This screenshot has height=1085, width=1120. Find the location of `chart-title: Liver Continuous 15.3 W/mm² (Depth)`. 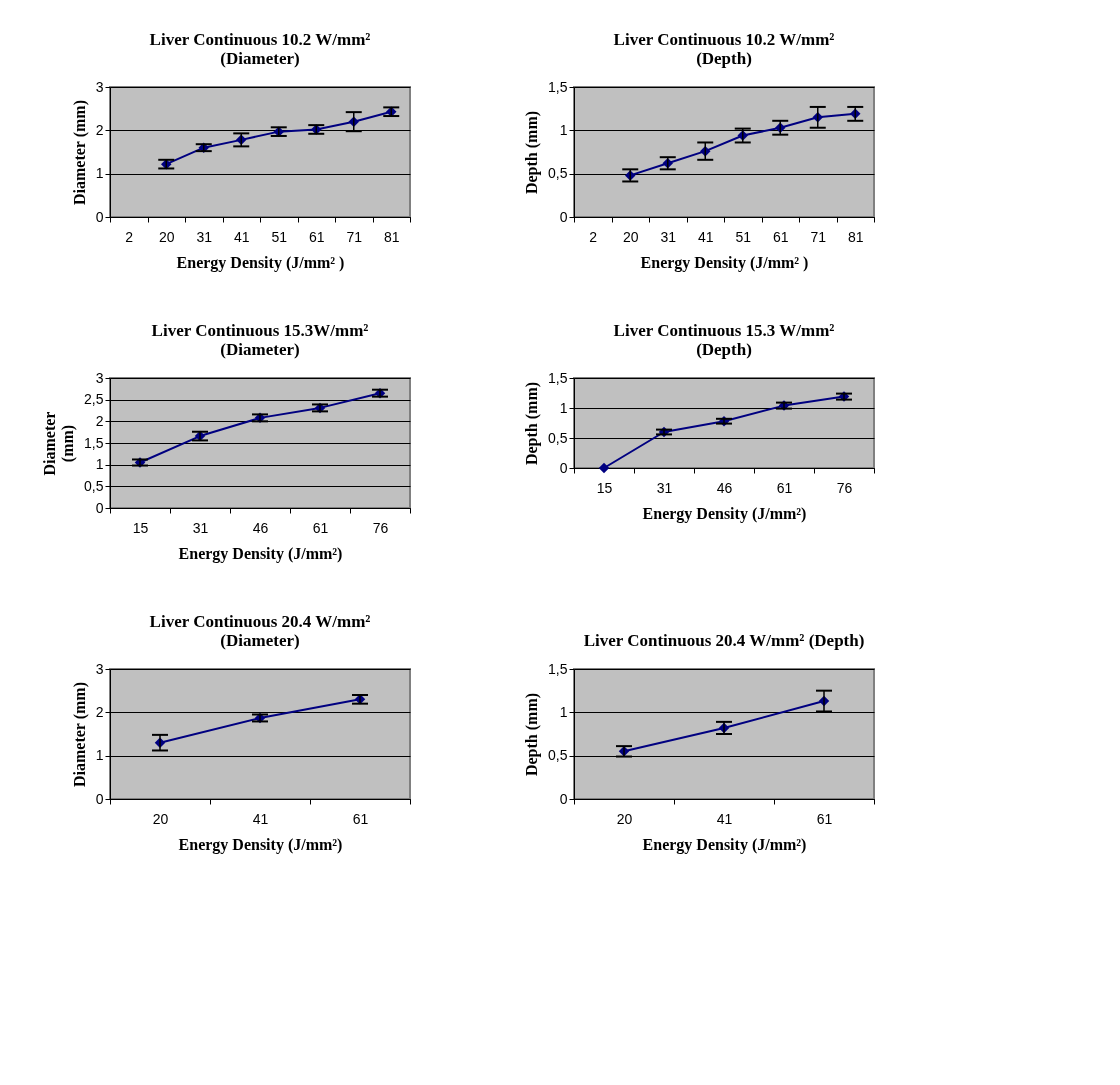

chart-title: Liver Continuous 15.3 W/mm² (Depth) is located at coordinates (724, 340).